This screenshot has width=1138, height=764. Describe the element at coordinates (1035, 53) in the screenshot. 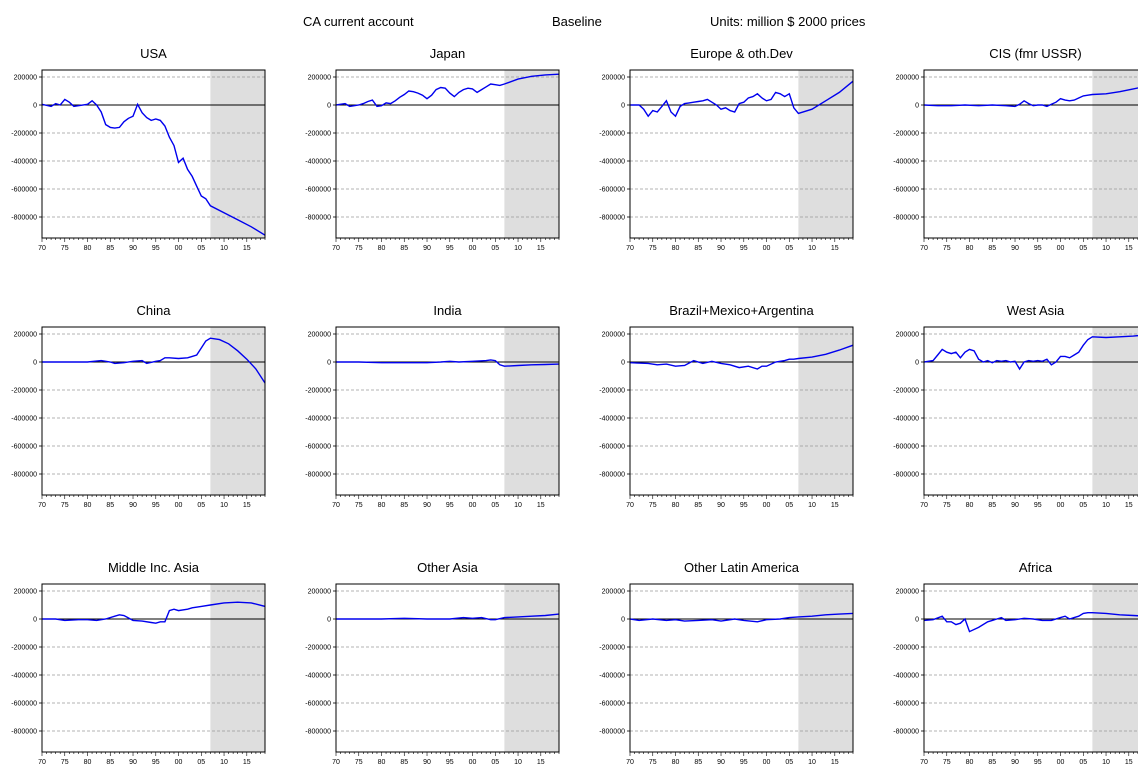

I see `panel-title: CIS (fmr USSR)` at that location.